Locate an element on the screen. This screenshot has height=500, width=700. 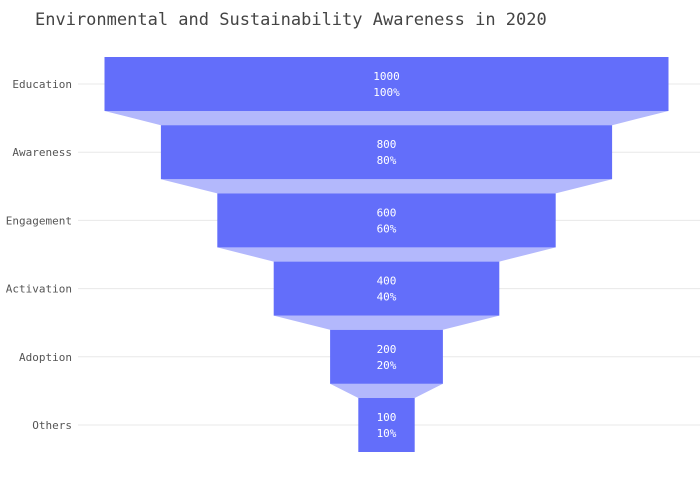
value-label-adoption: 200 is located at coordinates (387, 349).